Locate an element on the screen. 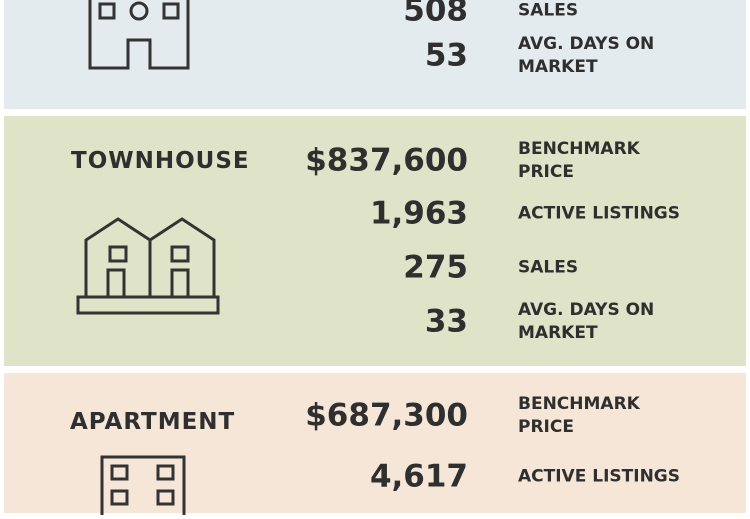  stat-row: 4,617 ACTIVE LISTINGS is located at coordinates (375, 476).